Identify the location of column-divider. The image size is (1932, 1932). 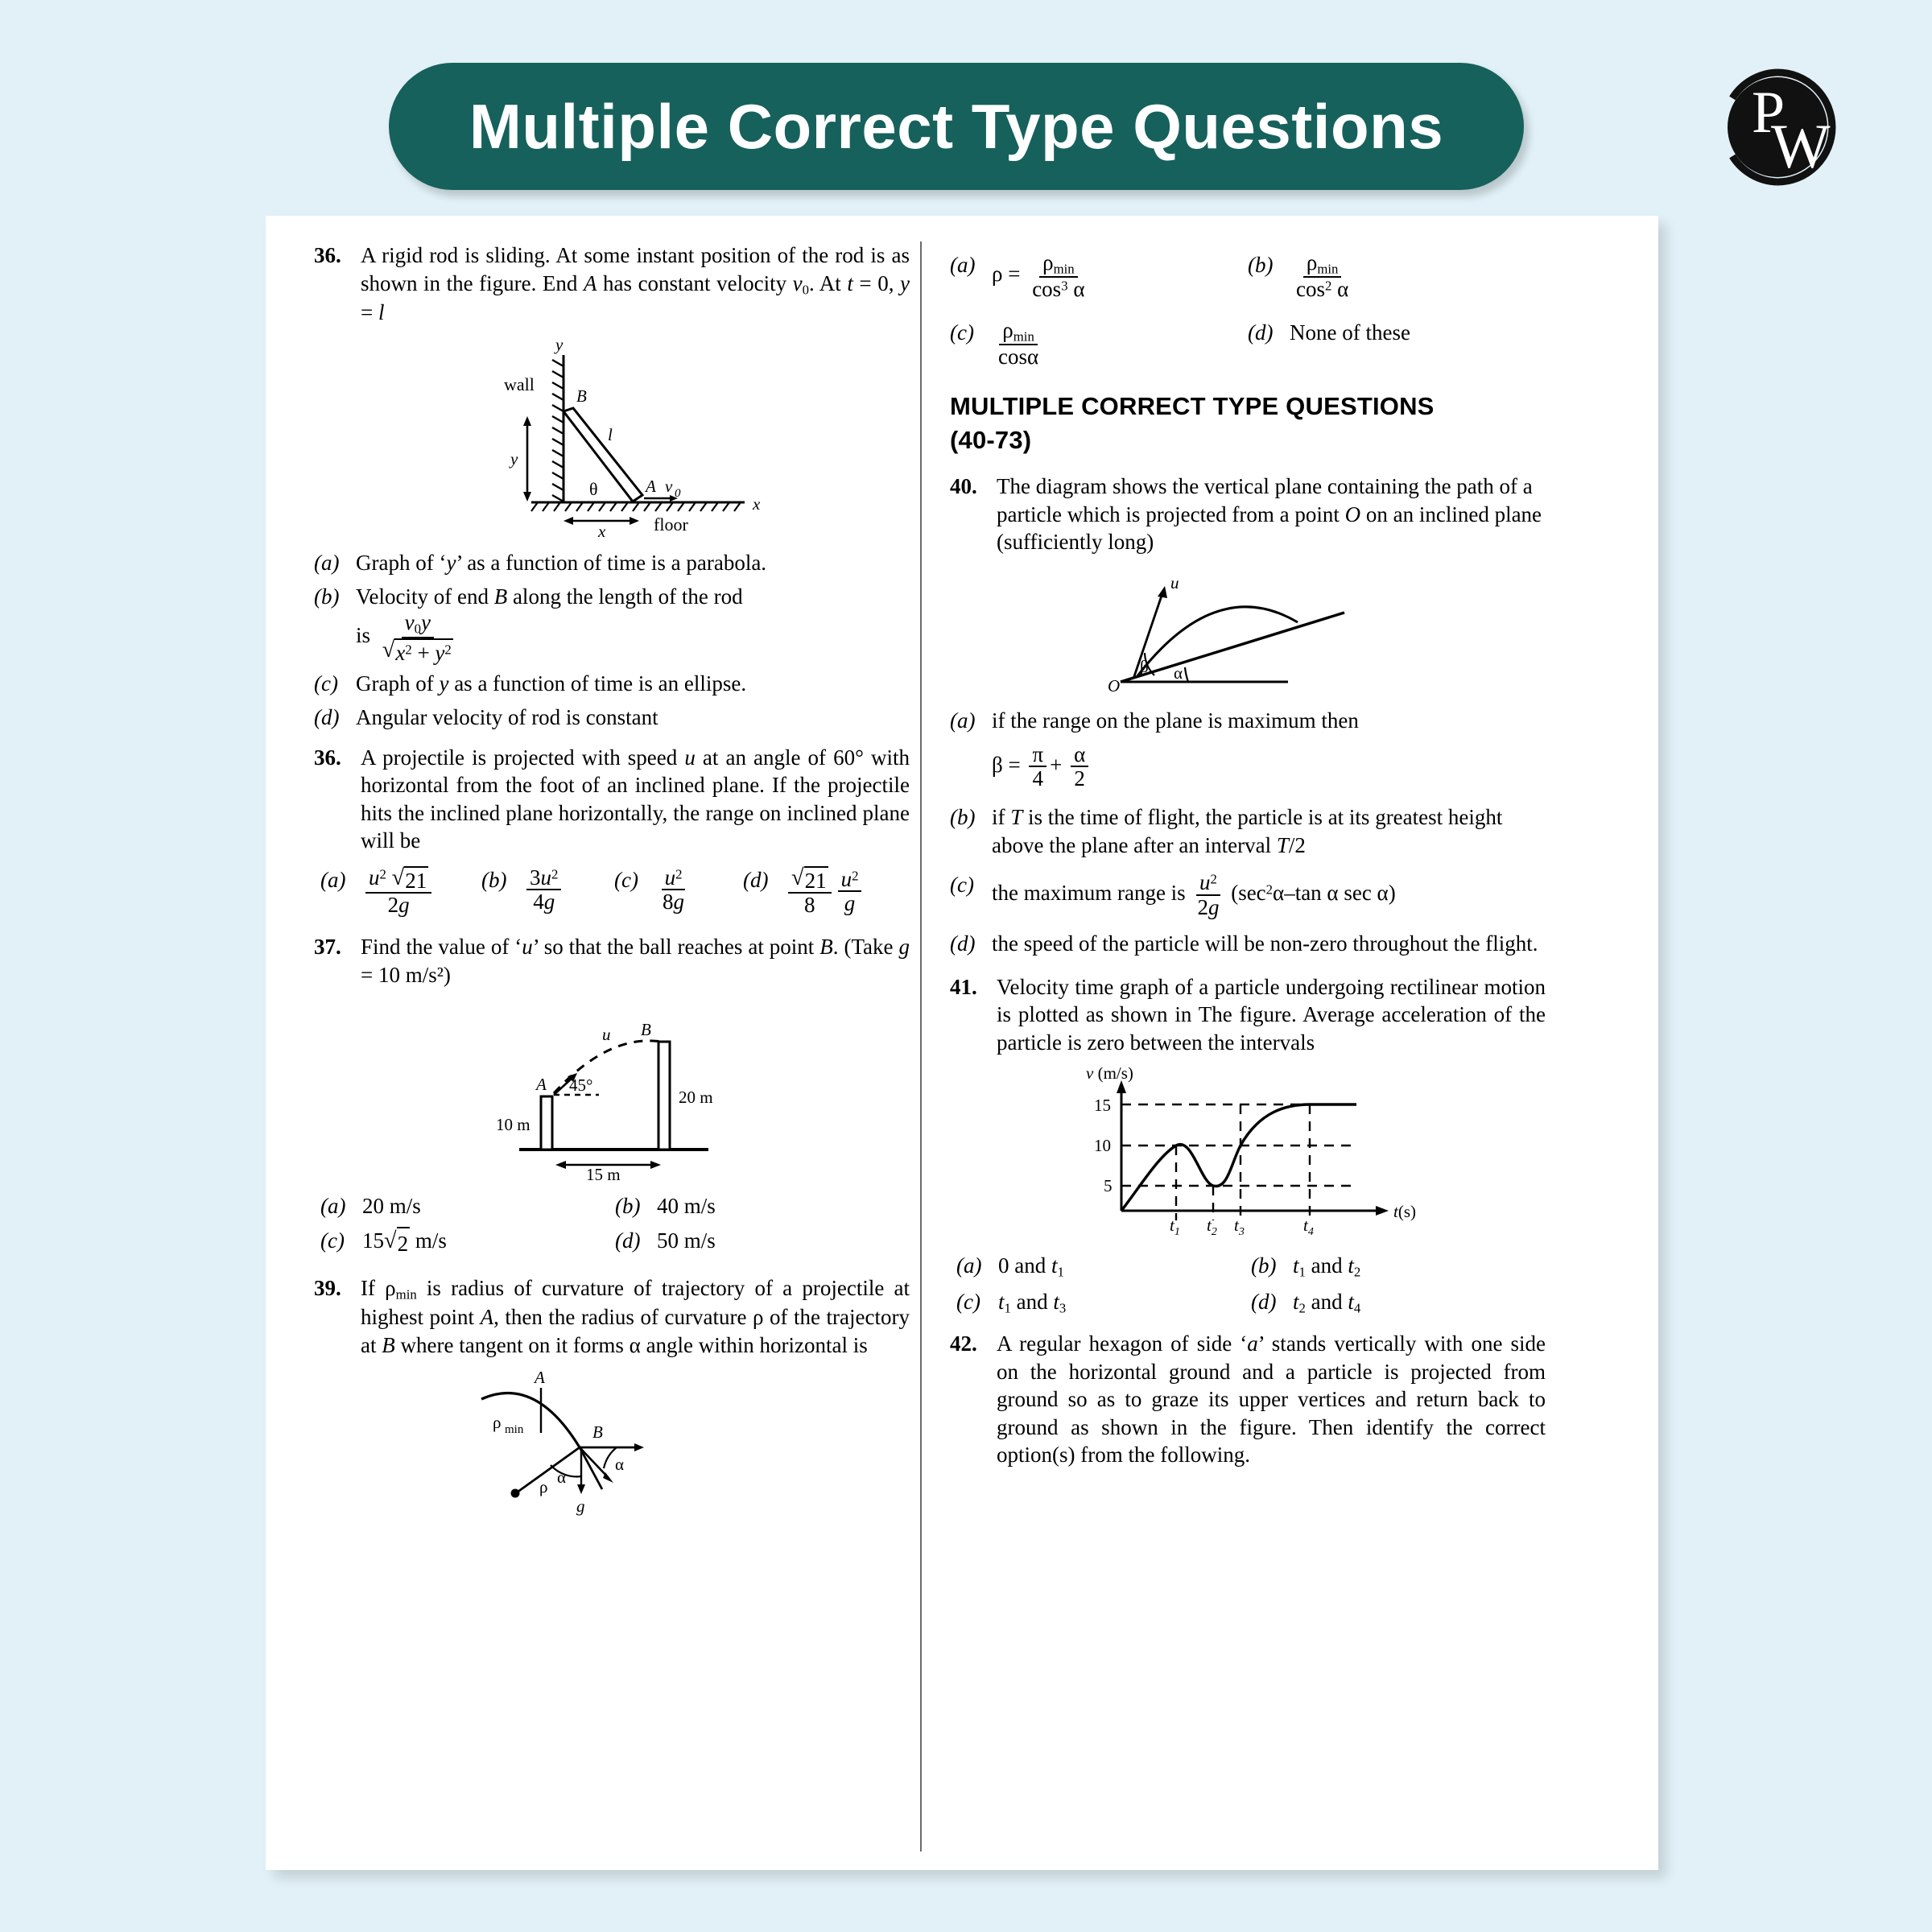
(921, 1047).